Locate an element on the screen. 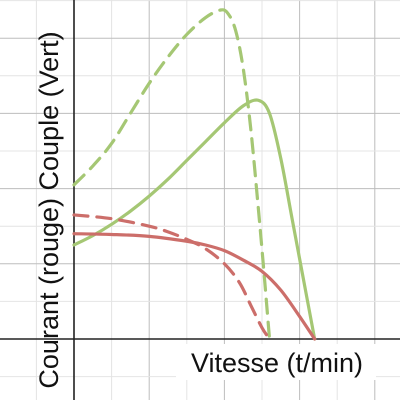 The image size is (400, 400). x-axis-label: Vitesse (t/min) is located at coordinates (277, 363).